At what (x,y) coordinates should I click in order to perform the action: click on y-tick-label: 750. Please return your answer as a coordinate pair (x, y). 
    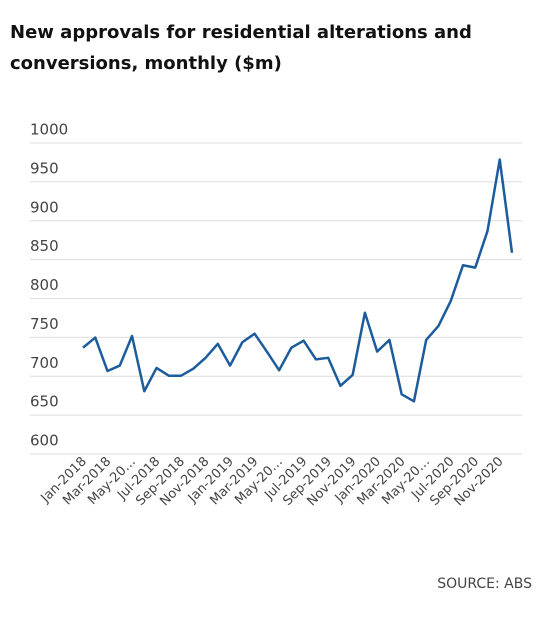
    Looking at the image, I should click on (44, 324).